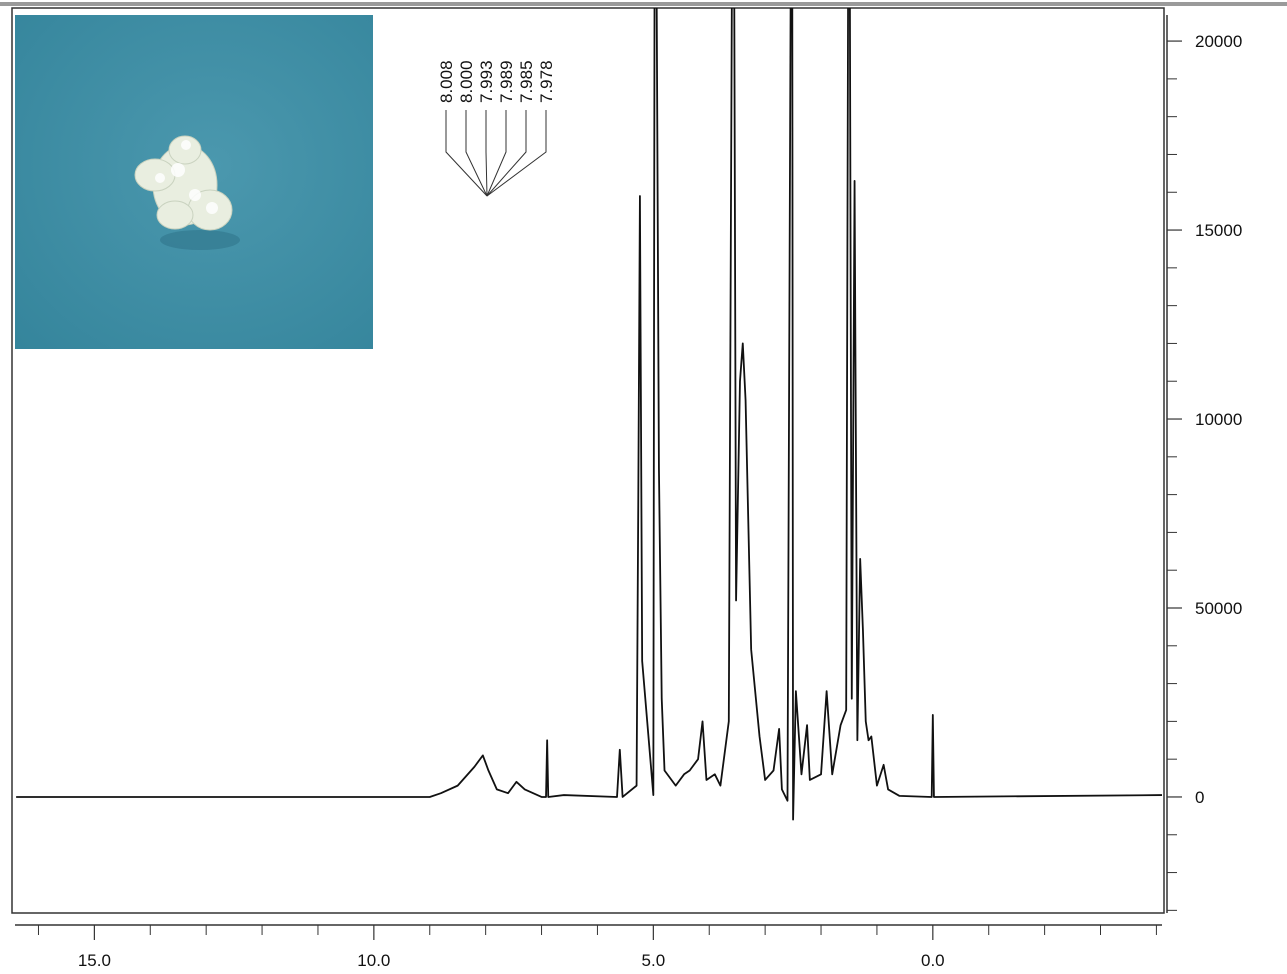 Image resolution: width=1287 pixels, height=974 pixels. I want to click on peak-label: 8.000, so click(466, 81).